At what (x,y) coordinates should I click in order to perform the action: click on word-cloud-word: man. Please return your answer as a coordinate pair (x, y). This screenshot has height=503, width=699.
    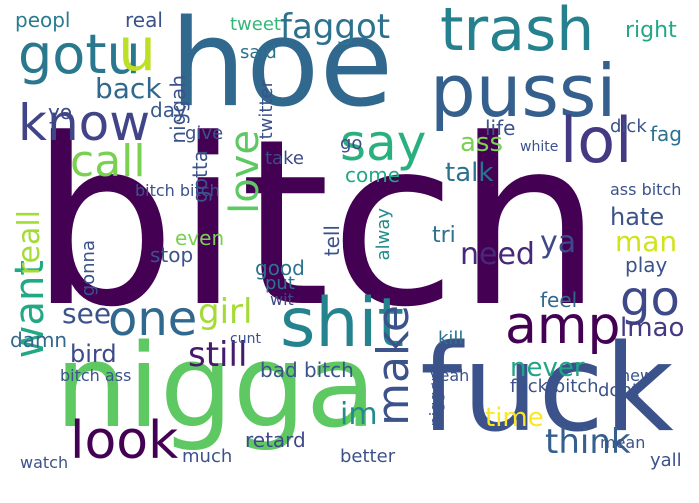
    Looking at the image, I should click on (646, 241).